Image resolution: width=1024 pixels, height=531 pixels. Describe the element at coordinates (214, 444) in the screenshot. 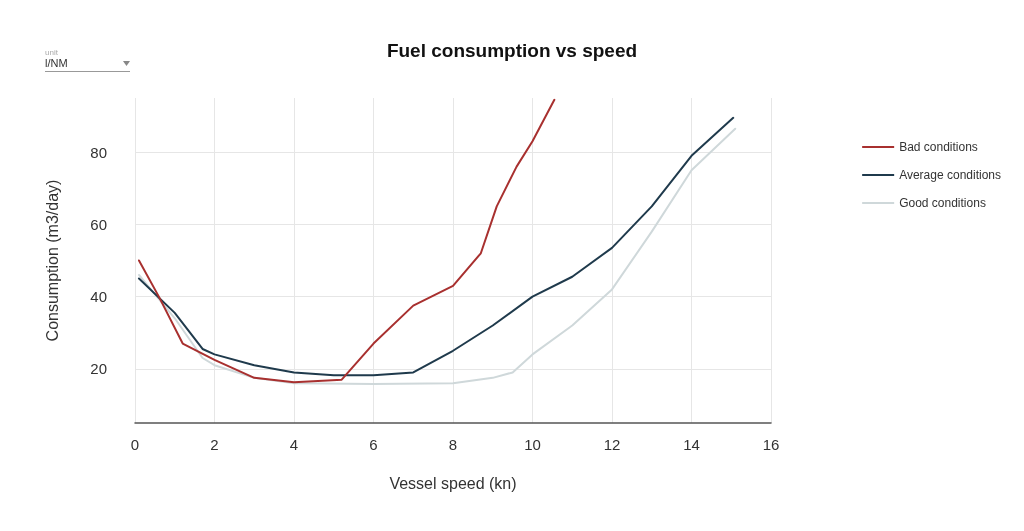

I see `x-tick-label: 2` at that location.